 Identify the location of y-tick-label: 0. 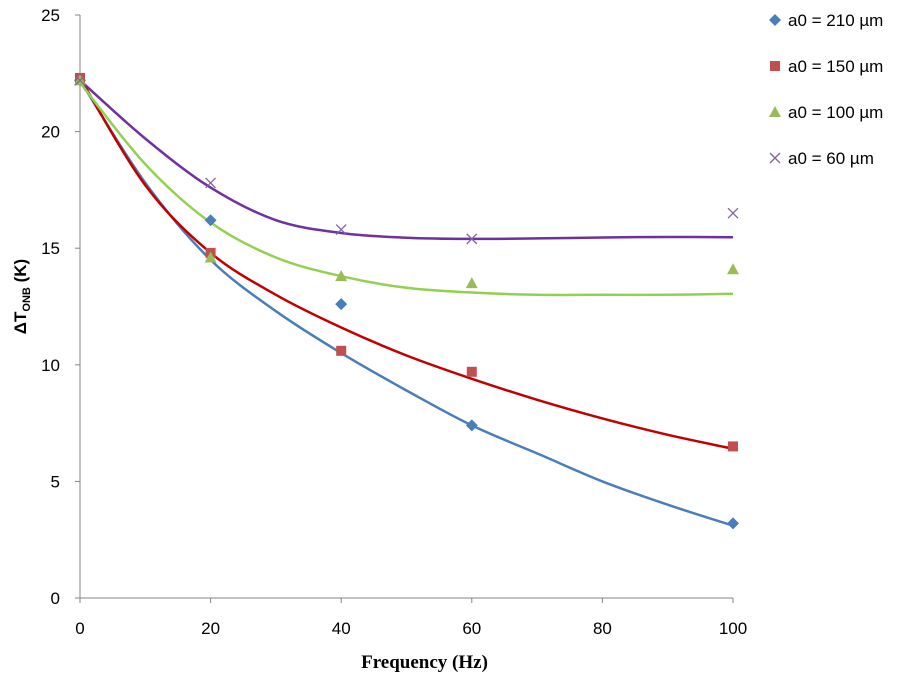
(55, 598).